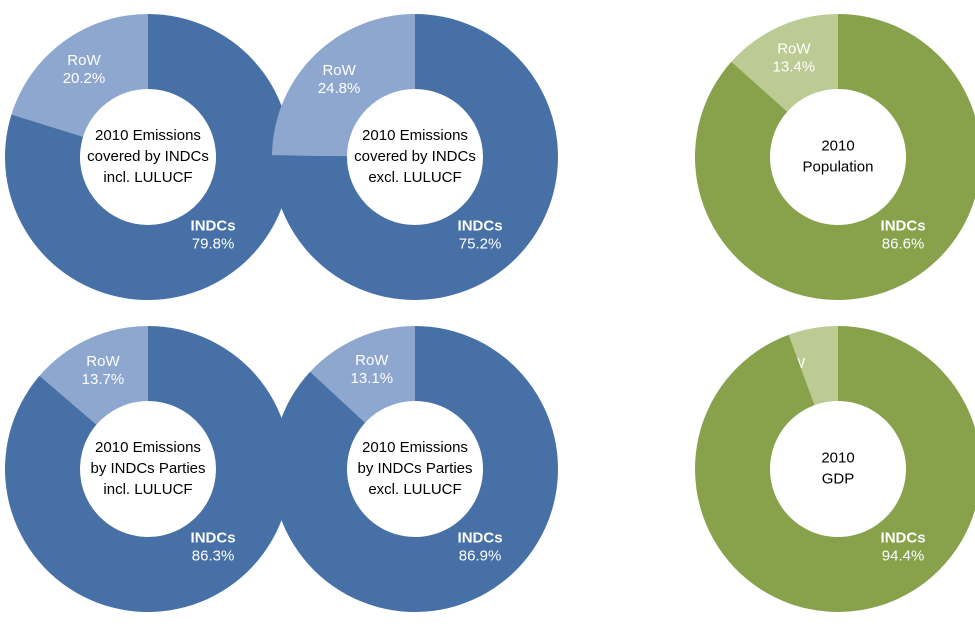 The width and height of the screenshot is (975, 637). I want to click on value-label: 86.3%, so click(213, 556).